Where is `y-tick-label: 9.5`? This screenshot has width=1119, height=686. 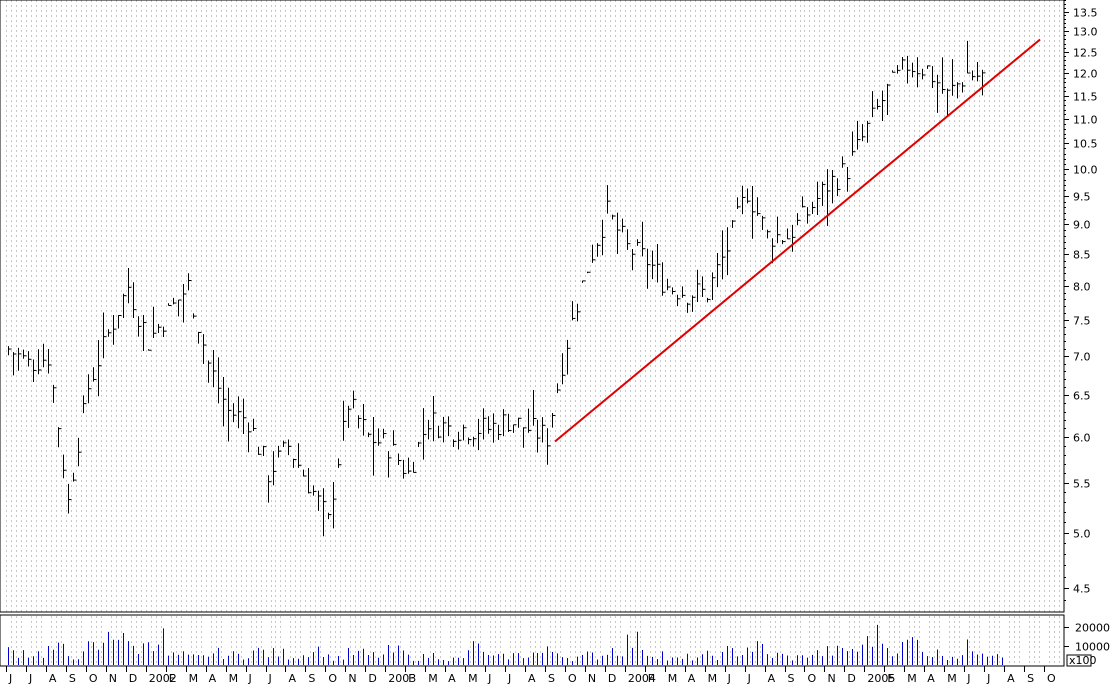 y-tick-label: 9.5 is located at coordinates (1082, 197).